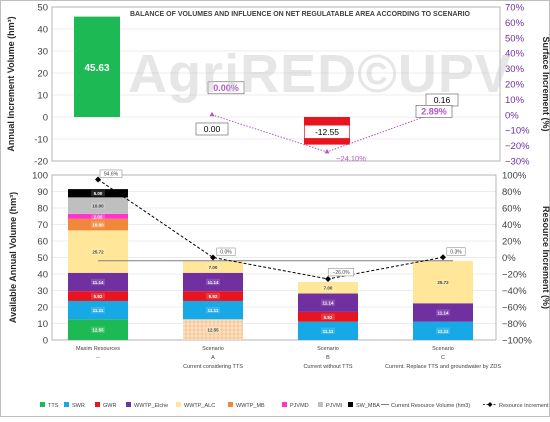 The image size is (550, 422). I want to click on legend-label: PJVMD, so click(299, 406).